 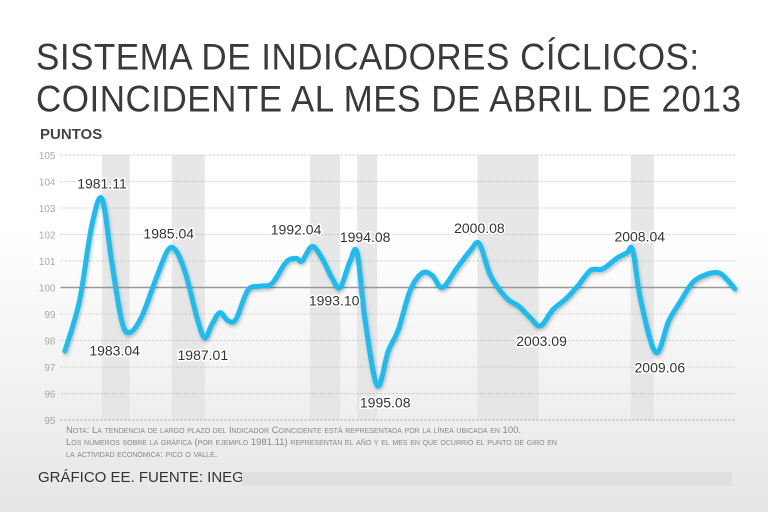 I want to click on turning-point-label: 1995.08, so click(x=385, y=403).